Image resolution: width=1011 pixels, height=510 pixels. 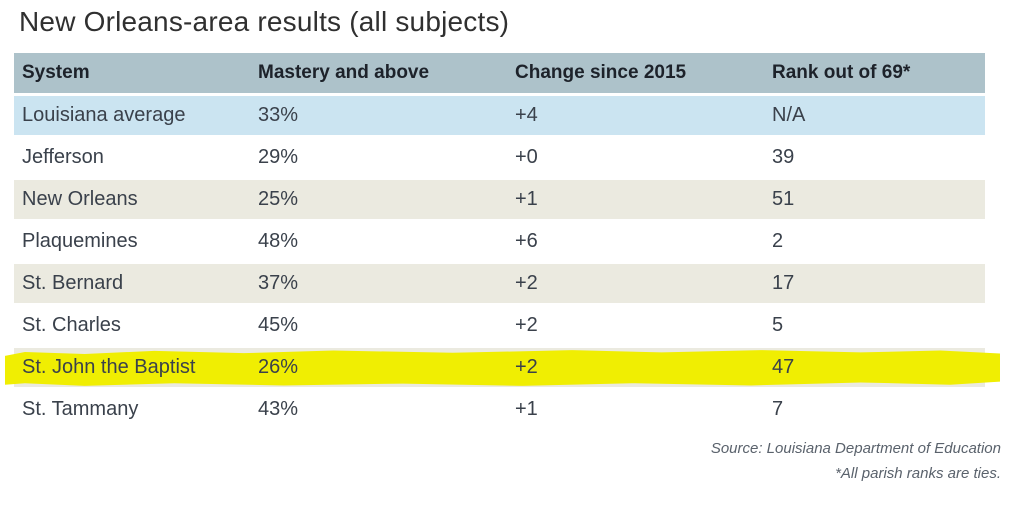 I want to click on cell-rank: 39, so click(x=783, y=157).